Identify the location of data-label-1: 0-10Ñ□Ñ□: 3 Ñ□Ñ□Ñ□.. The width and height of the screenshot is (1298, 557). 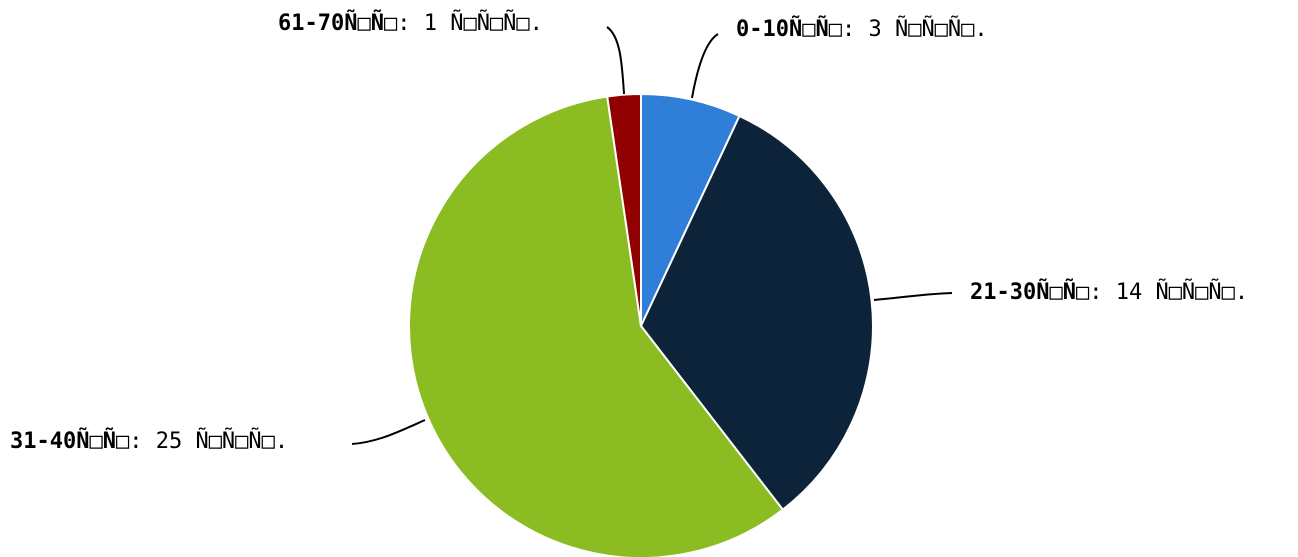
(862, 28).